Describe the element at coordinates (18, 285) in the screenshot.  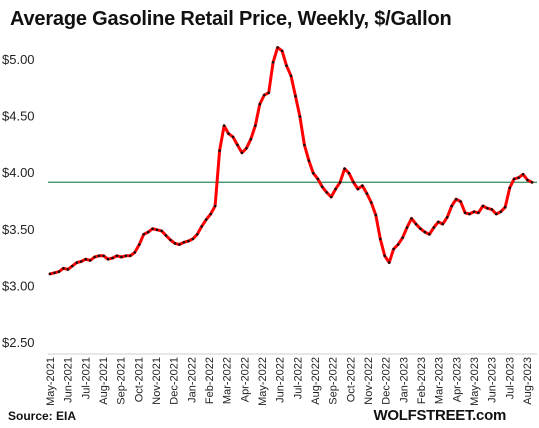
I see `y-tick-label: $3.00` at that location.